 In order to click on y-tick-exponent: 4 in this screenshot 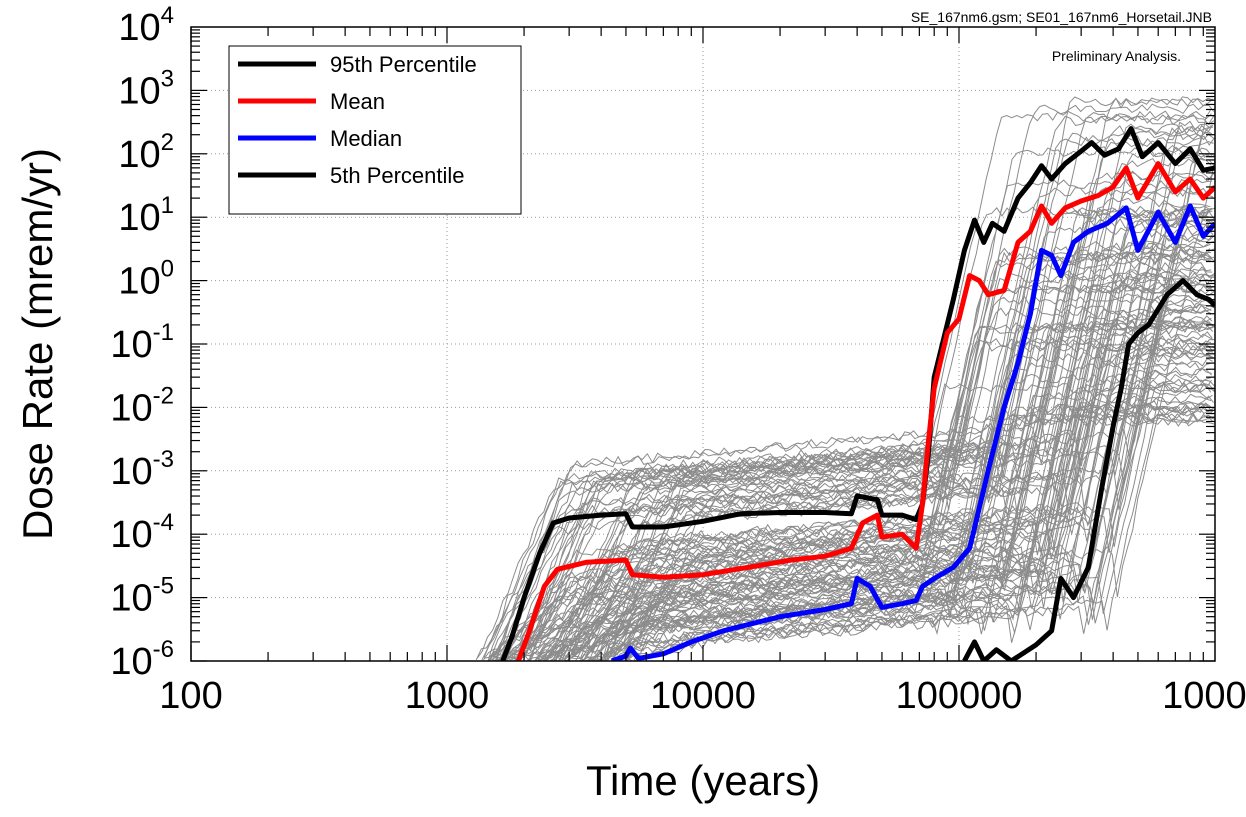, I will do `click(167, 15)`.